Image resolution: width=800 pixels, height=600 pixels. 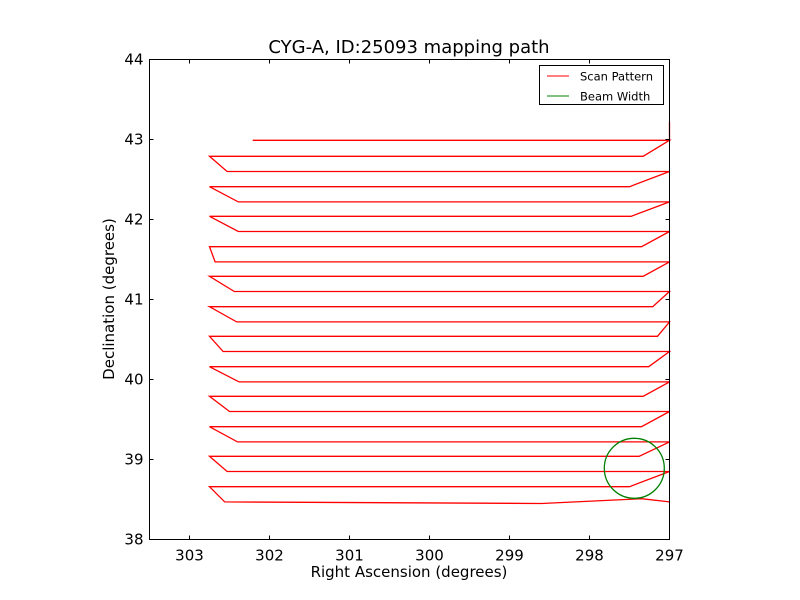 What do you see at coordinates (189, 556) in the screenshot?
I see `x-tick-label: 303` at bounding box center [189, 556].